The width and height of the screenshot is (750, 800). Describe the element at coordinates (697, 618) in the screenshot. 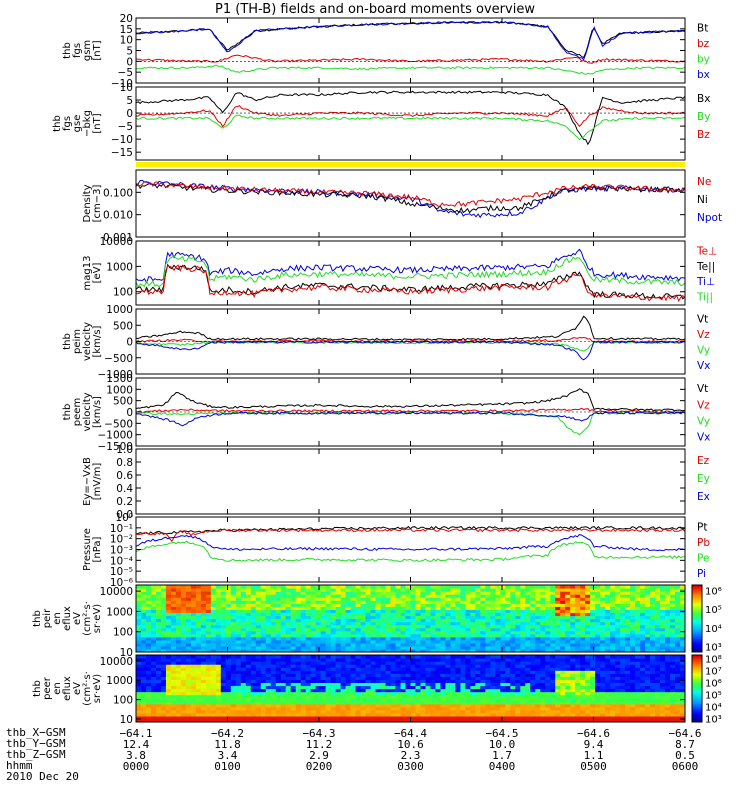

I see `colorbar-frame` at that location.